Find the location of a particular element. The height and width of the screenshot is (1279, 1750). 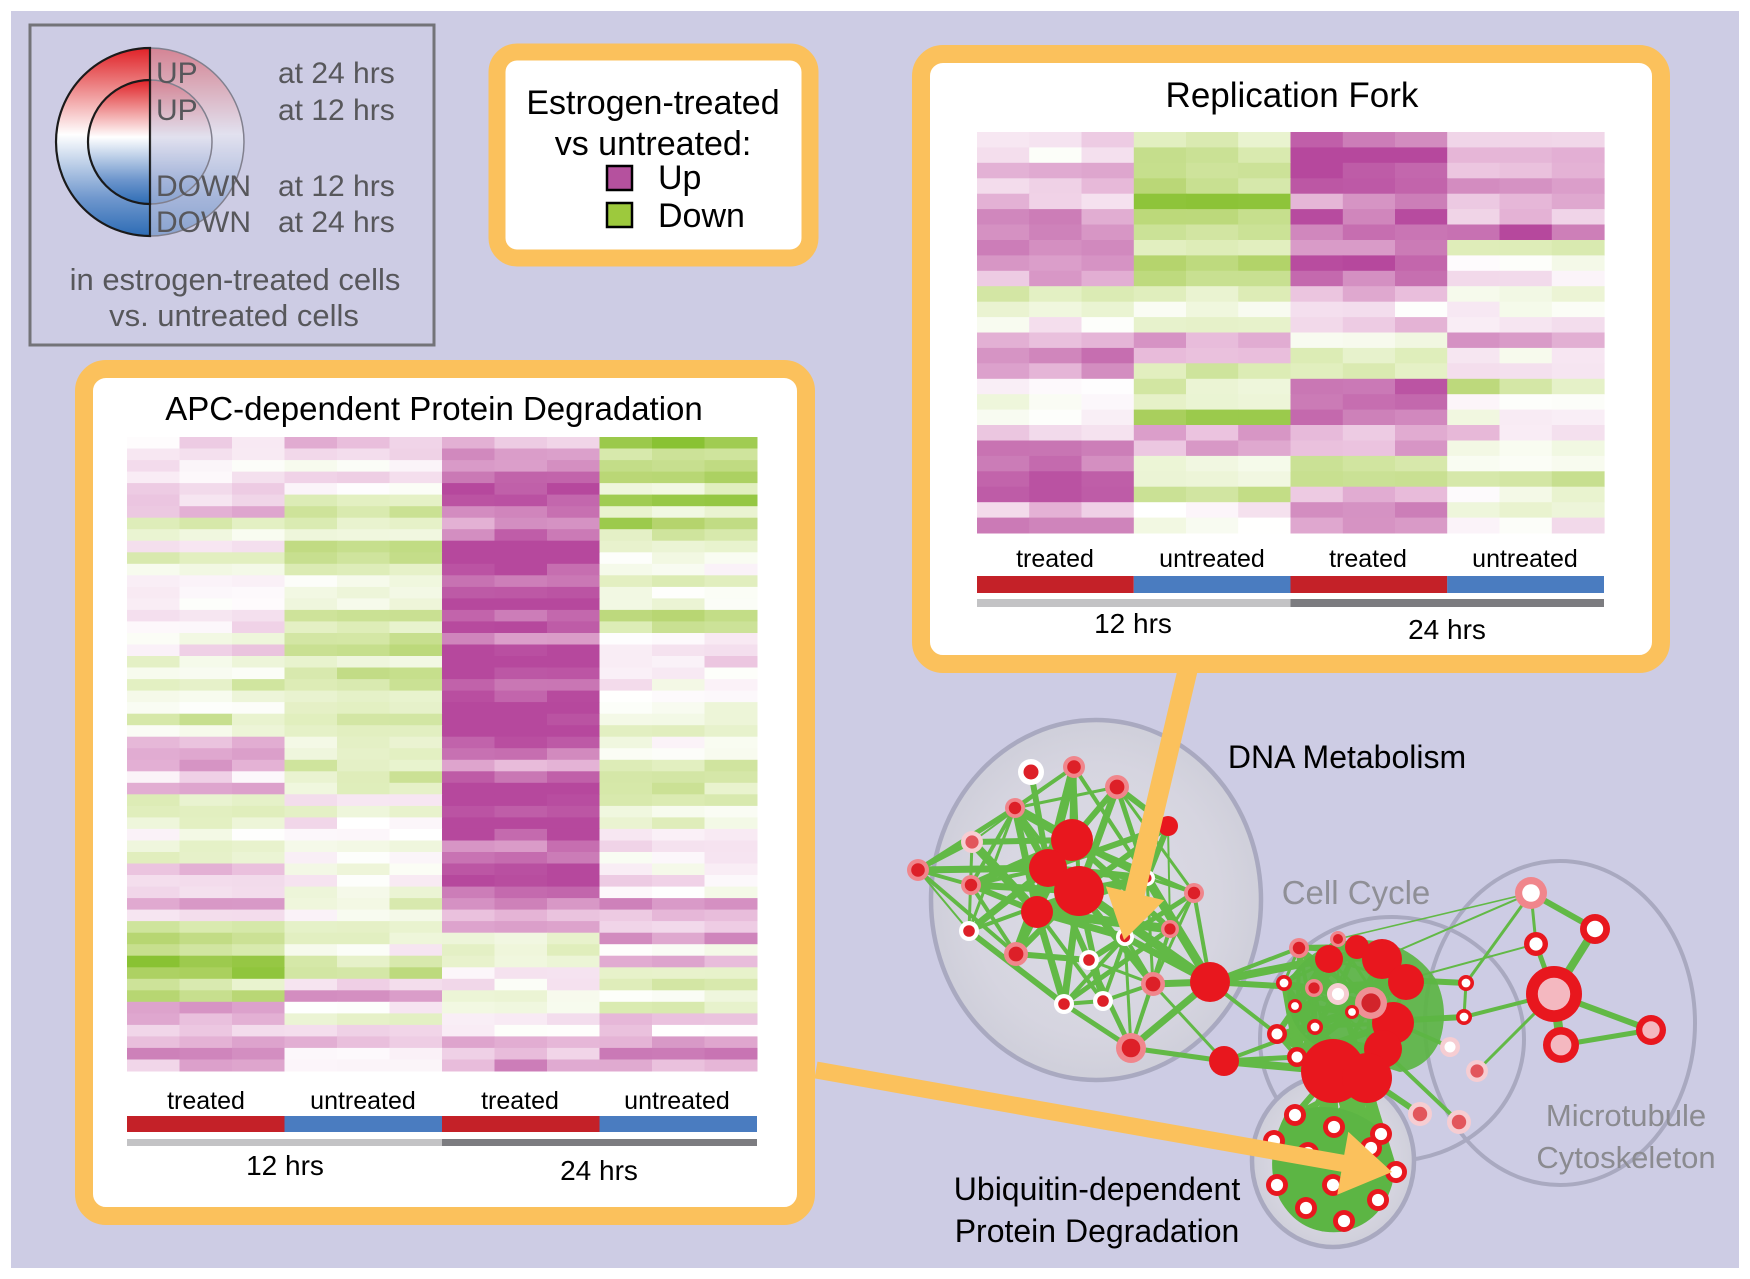

svg-text: Down is located at coordinates (701, 216).